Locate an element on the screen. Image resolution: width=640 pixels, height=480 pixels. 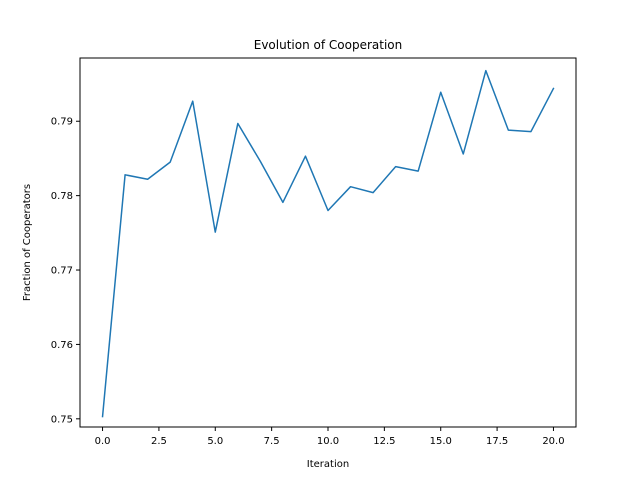
x-tick-label: 20.0 is located at coordinates (553, 441).